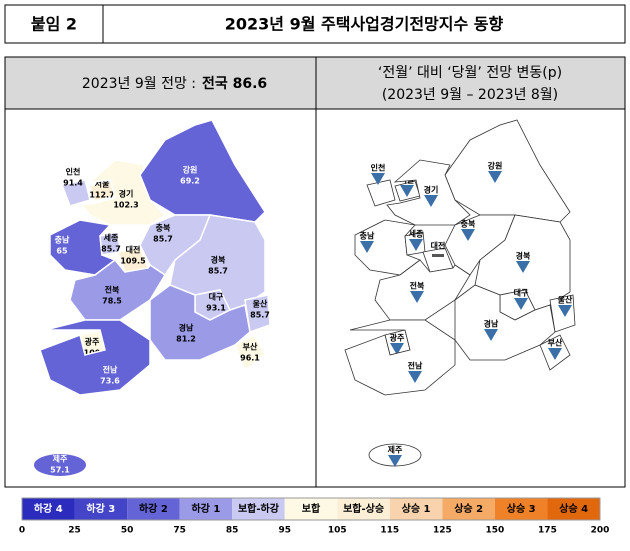  I want to click on region-name: 전남, so click(415, 366).